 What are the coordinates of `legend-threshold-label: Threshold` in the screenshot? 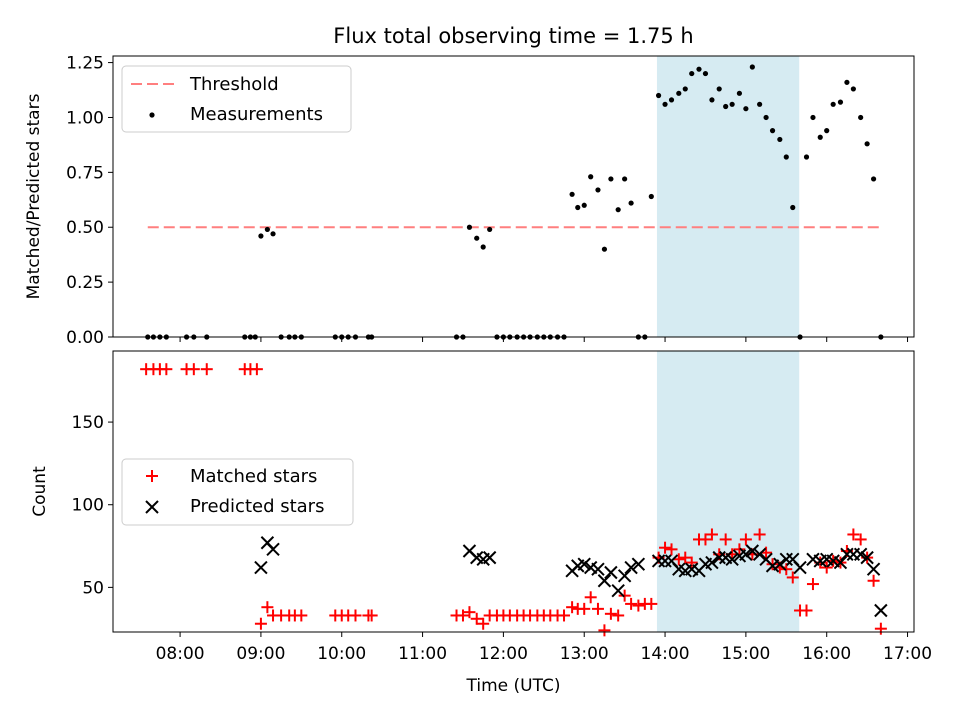 It's located at (234, 84).